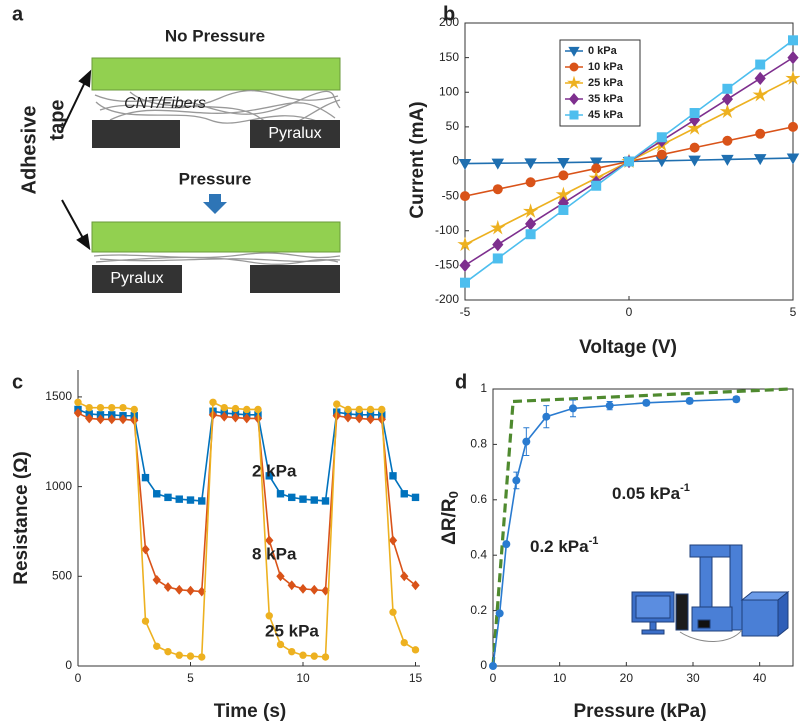 The image size is (800, 727). Describe the element at coordinates (17, 382) in the screenshot. I see `panel-label: c` at that location.